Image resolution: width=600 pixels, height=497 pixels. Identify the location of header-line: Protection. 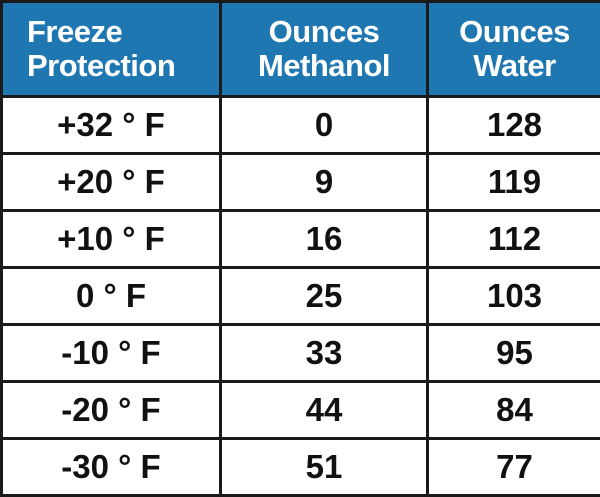
(101, 65).